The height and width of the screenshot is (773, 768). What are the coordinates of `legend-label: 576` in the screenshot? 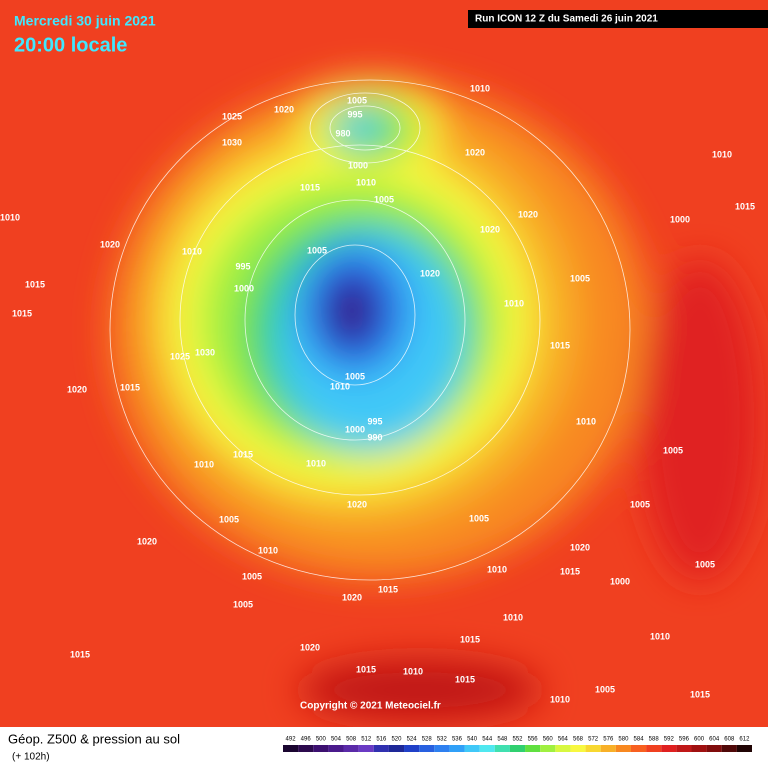 It's located at (608, 740).